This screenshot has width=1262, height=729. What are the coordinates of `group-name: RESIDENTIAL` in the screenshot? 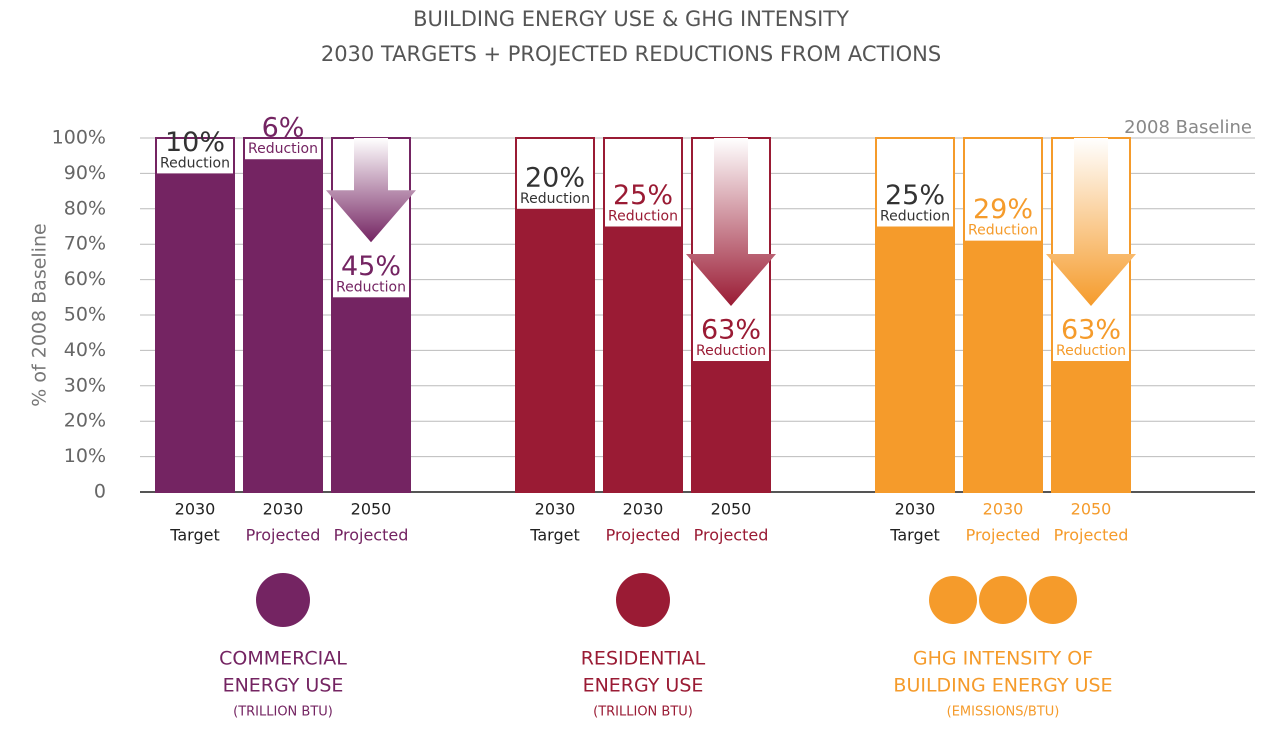 It's located at (643, 659).